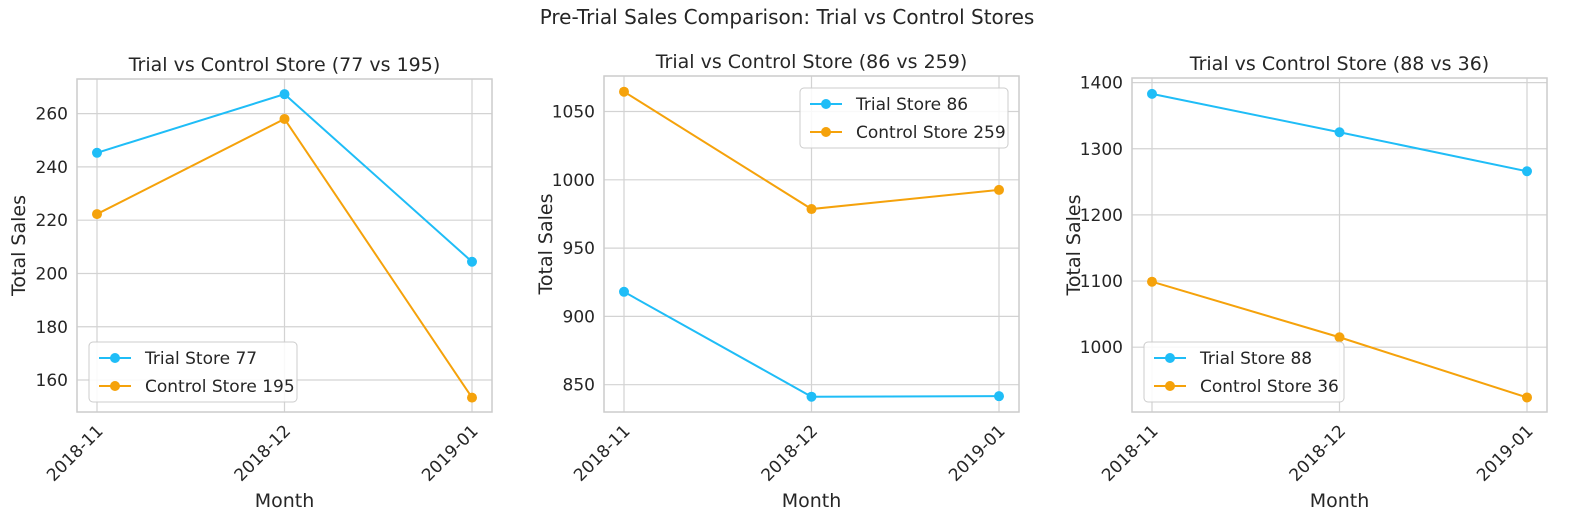 This screenshot has width=1574, height=523. Describe the element at coordinates (220, 387) in the screenshot. I see `legend-label: Control Store 195` at that location.